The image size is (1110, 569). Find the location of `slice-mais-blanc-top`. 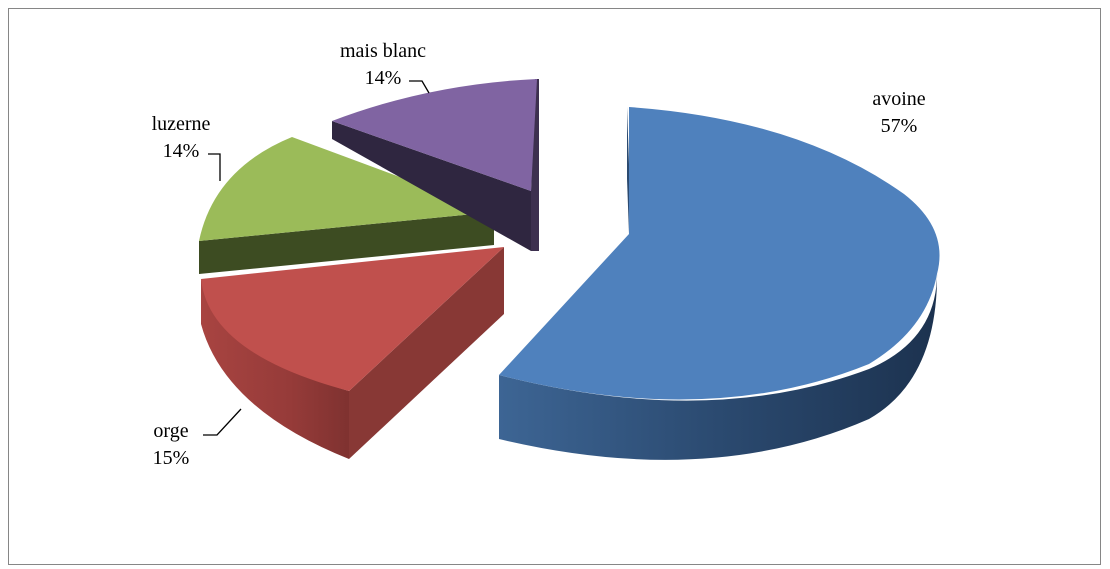

slice-mais-blanc-top is located at coordinates (434, 135).